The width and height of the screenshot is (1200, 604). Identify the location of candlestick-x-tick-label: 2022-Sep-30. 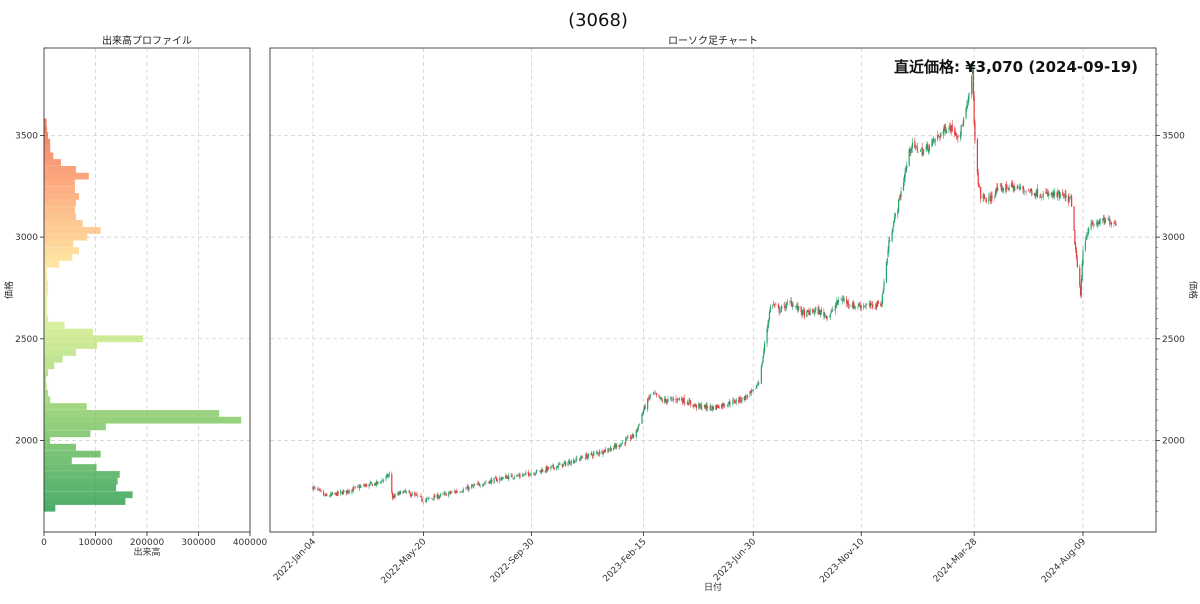
(513, 561).